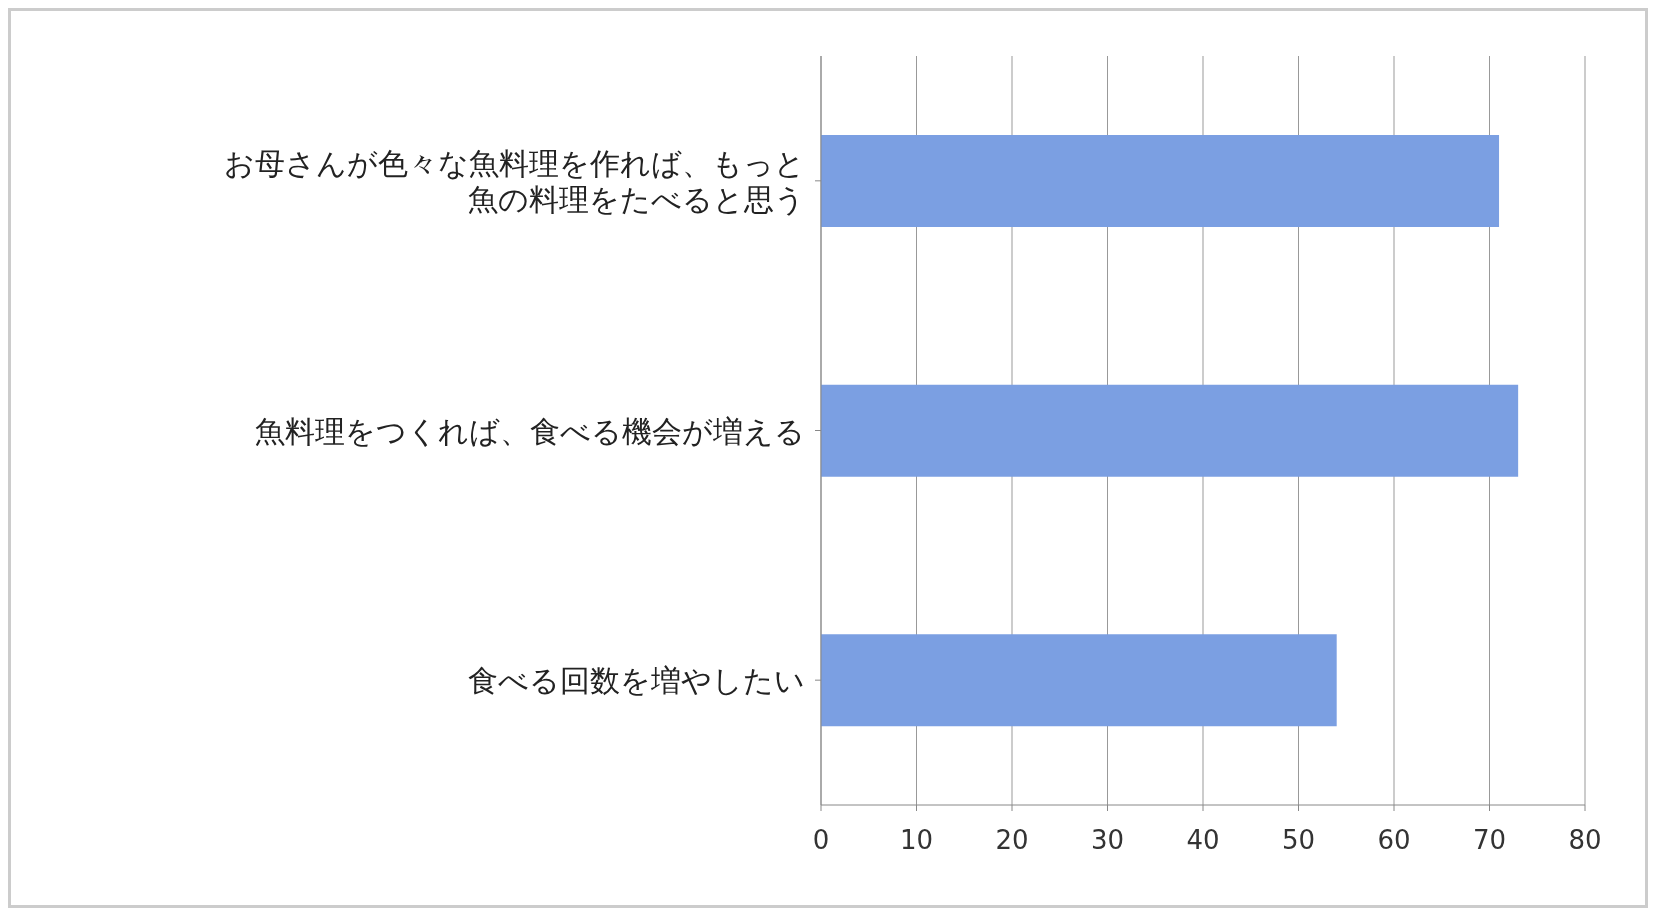  Describe the element at coordinates (636, 680) in the screenshot. I see `y-tick-label: 食べる回数を増やしたい` at that location.